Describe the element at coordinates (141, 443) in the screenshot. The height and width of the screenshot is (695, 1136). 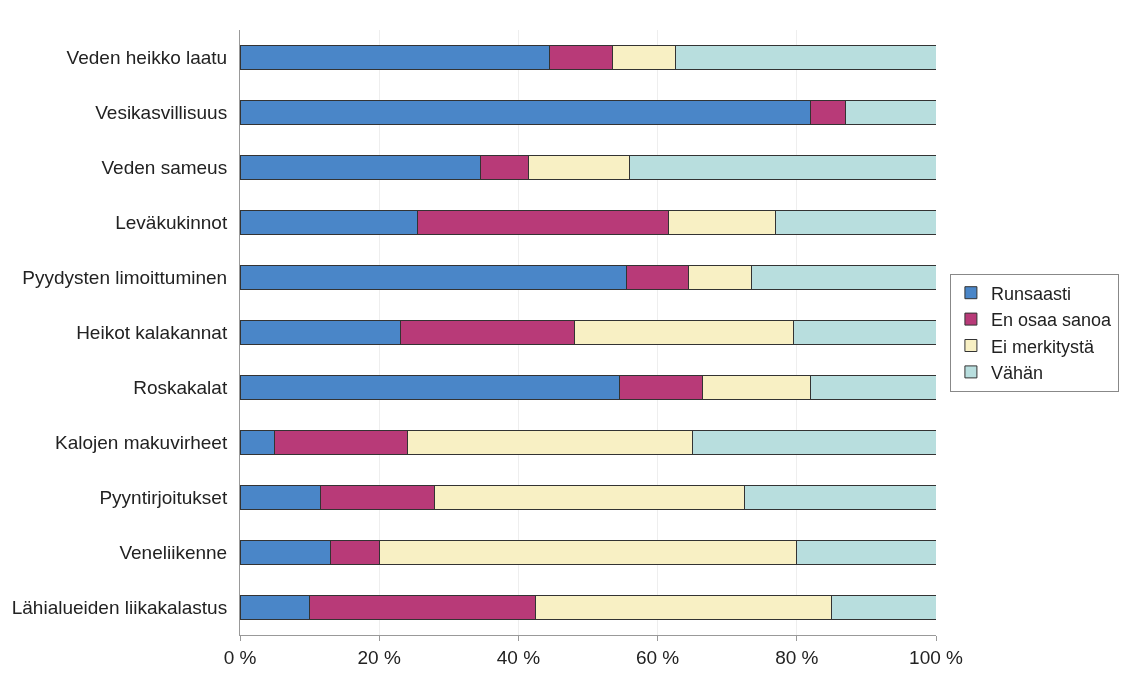
I see `y-tick-label: Kalojen makuvirheet` at that location.